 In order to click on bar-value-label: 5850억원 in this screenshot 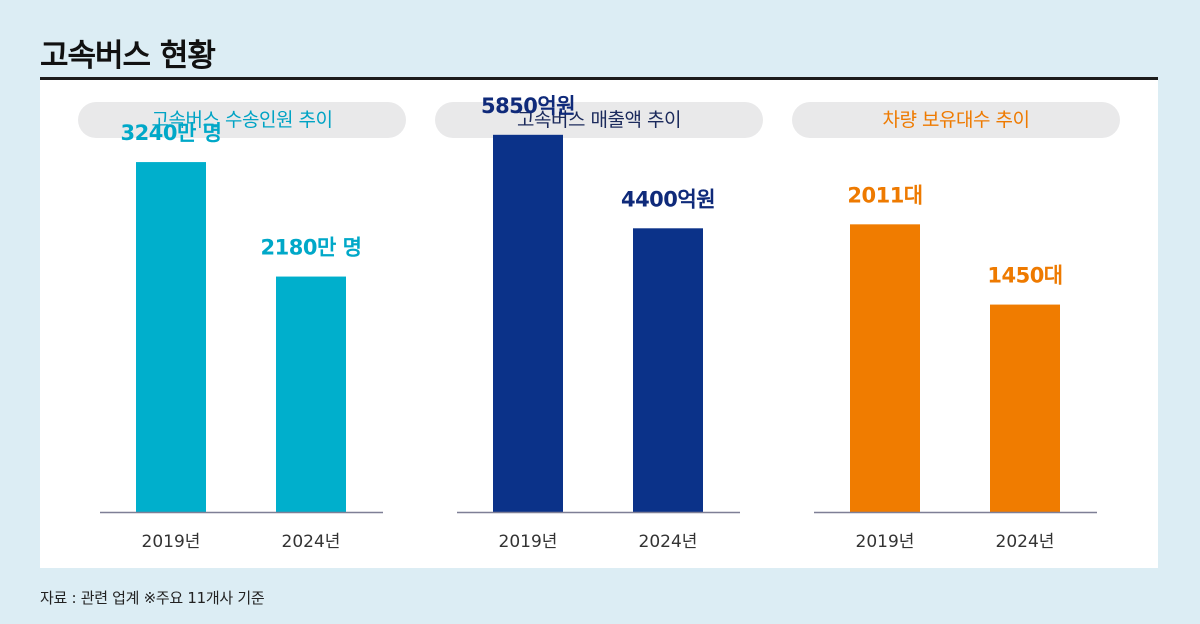, I will do `click(528, 106)`.